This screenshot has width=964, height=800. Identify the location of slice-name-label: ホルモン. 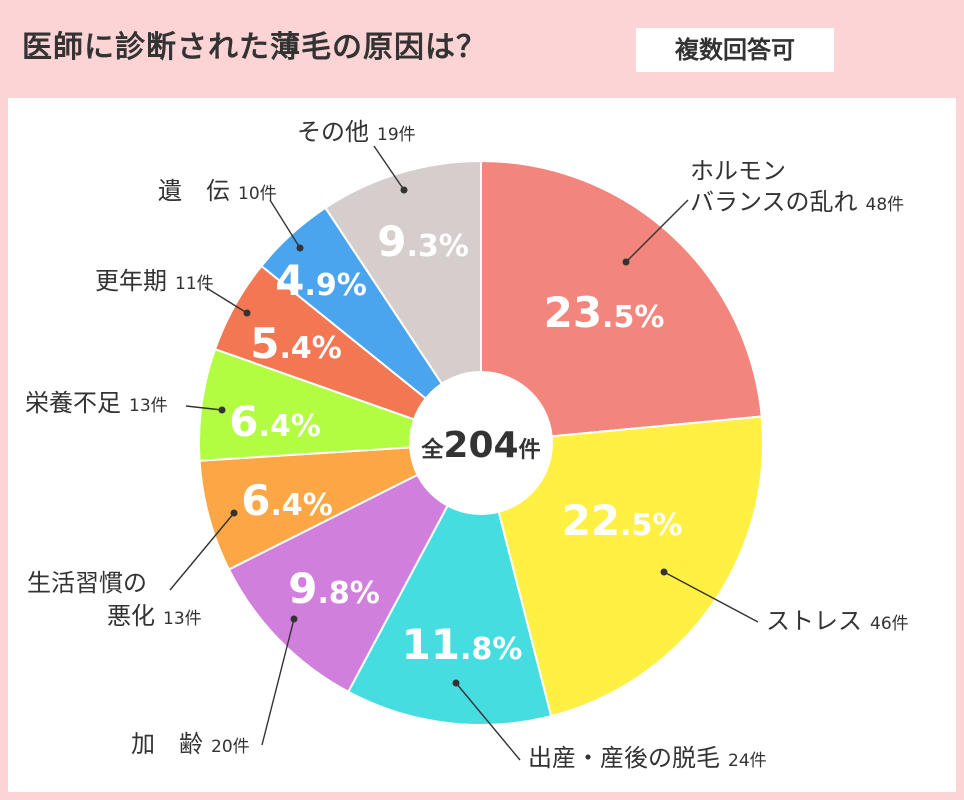
(738, 171).